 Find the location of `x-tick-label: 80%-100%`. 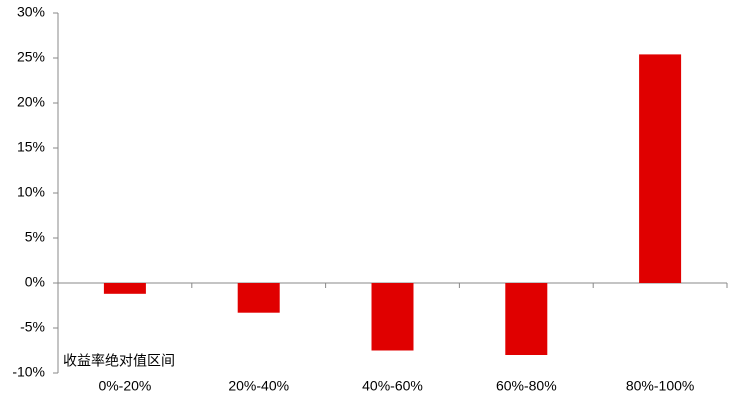

x-tick-label: 80%-100% is located at coordinates (660, 386).